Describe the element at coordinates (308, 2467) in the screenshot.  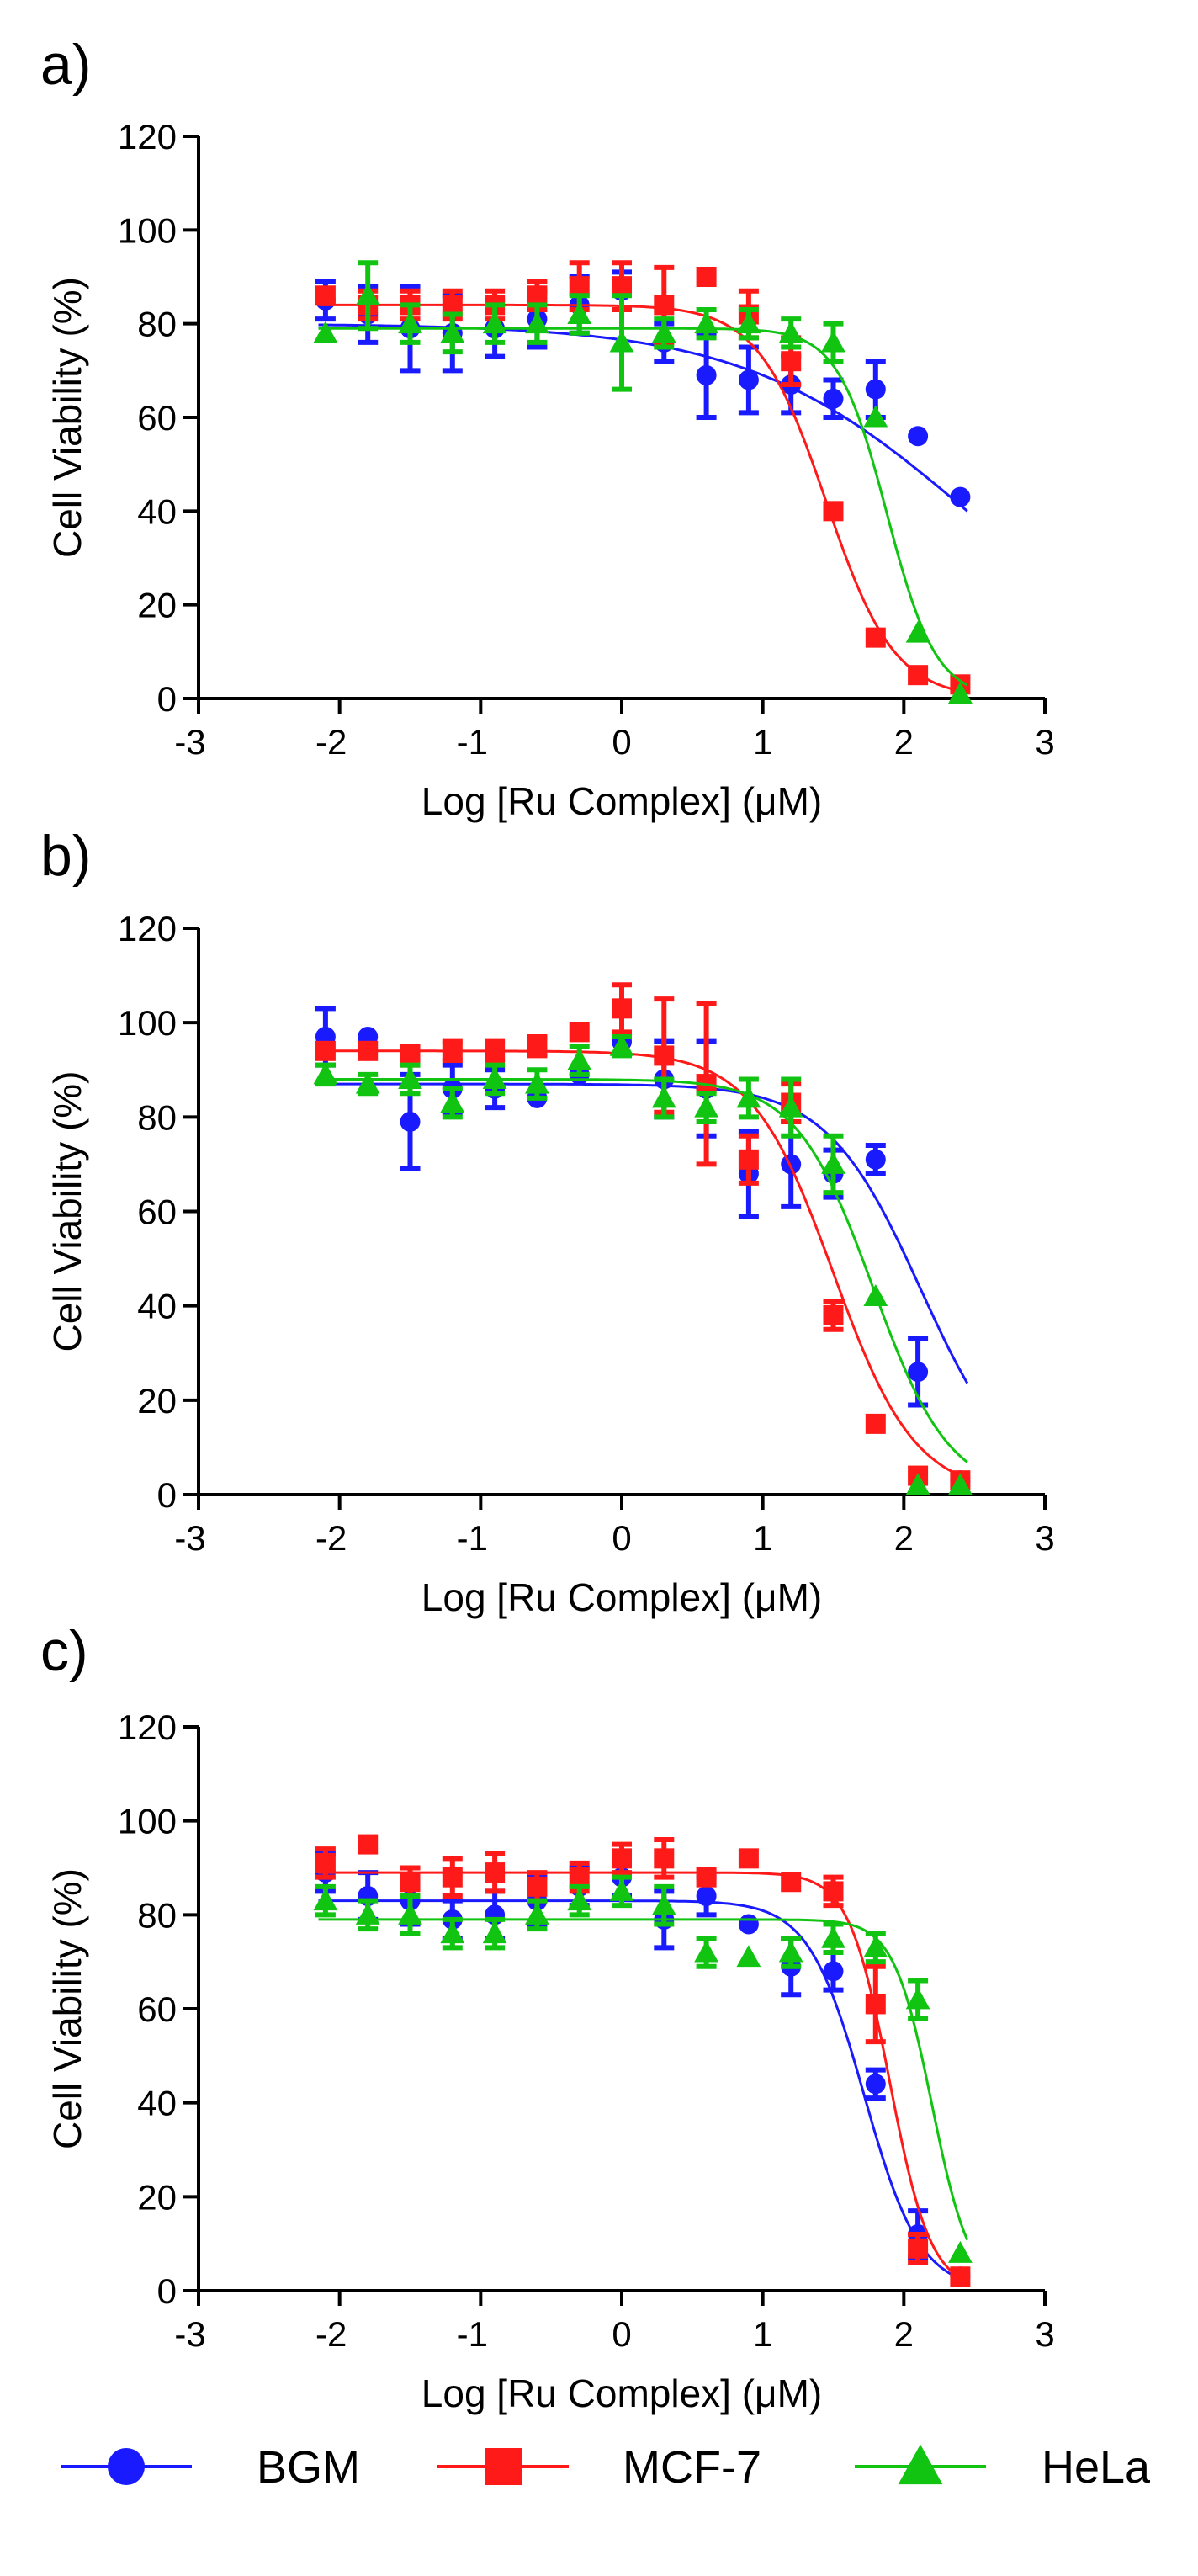
I see `legend-label: BGM` at that location.